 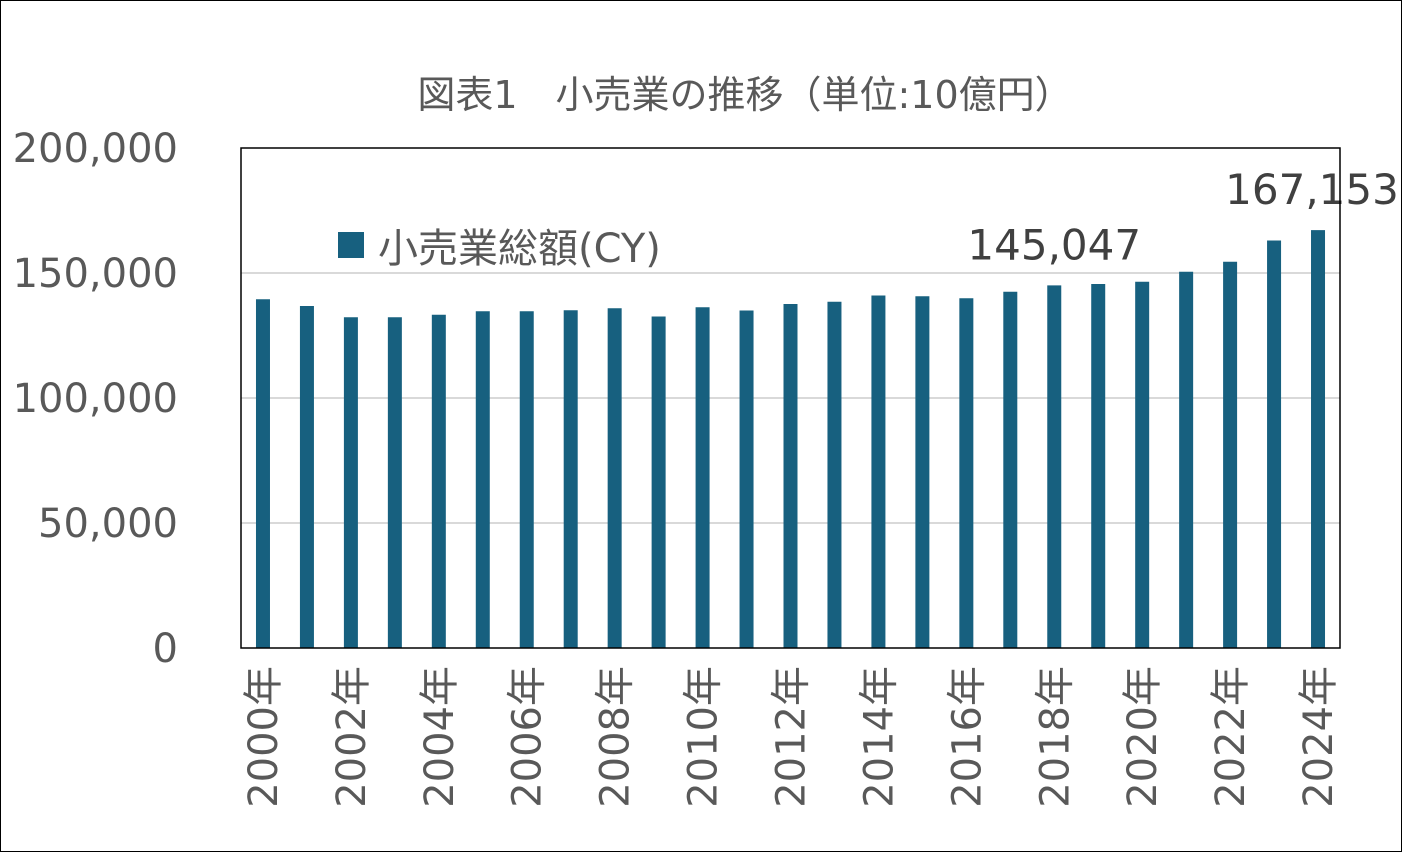 What do you see at coordinates (1319, 737) in the screenshot?
I see `x-tick-label: 2024年` at bounding box center [1319, 737].